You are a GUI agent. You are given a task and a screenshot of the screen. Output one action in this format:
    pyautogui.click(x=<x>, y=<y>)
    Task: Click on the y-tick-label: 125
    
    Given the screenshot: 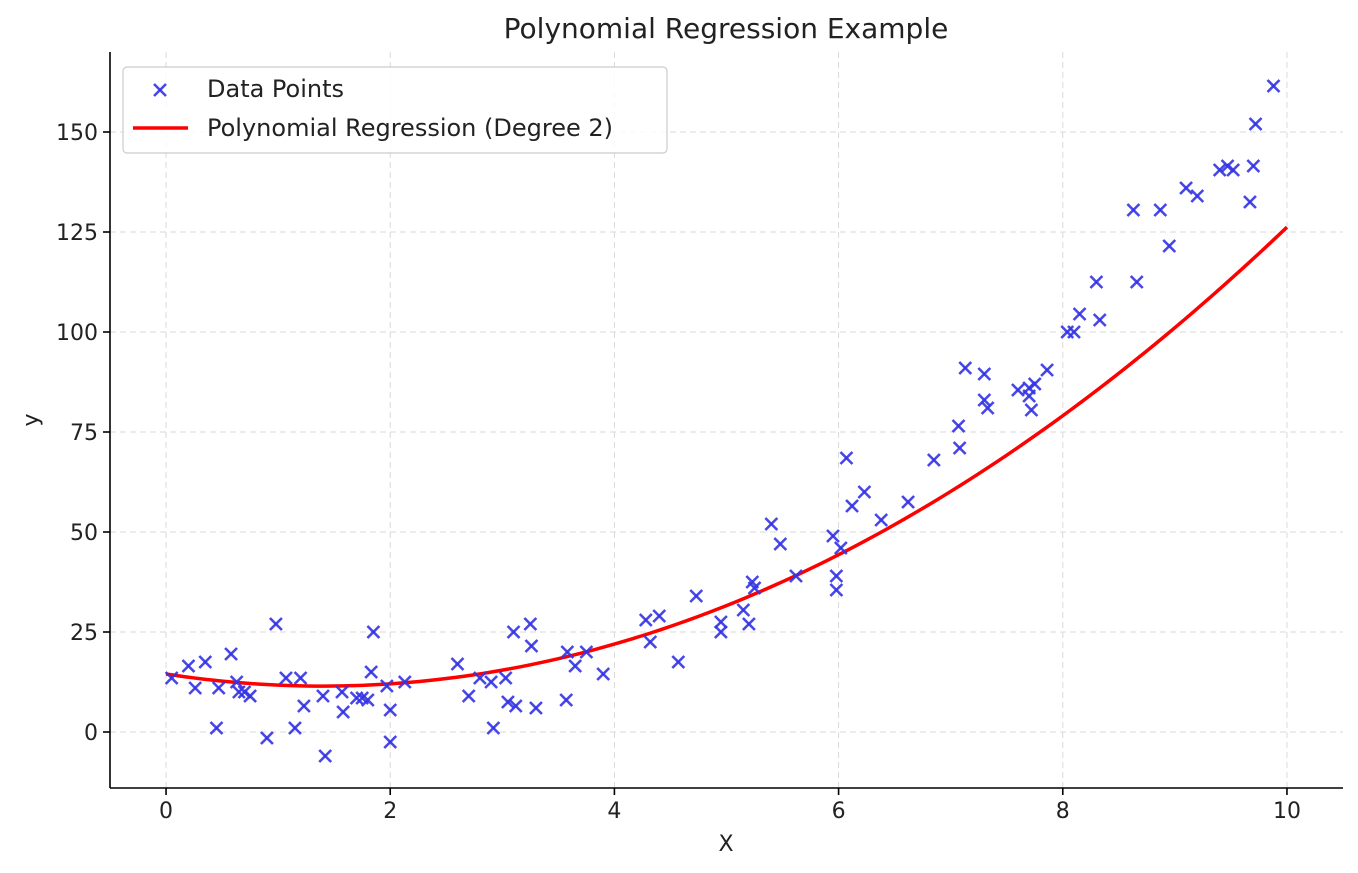 What is the action you would take?
    pyautogui.click(x=77, y=233)
    